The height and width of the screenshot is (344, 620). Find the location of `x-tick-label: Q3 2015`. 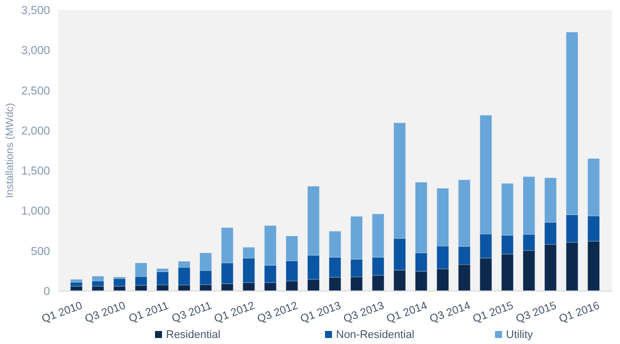

x-tick-label: Q3 2015 is located at coordinates (536, 313).